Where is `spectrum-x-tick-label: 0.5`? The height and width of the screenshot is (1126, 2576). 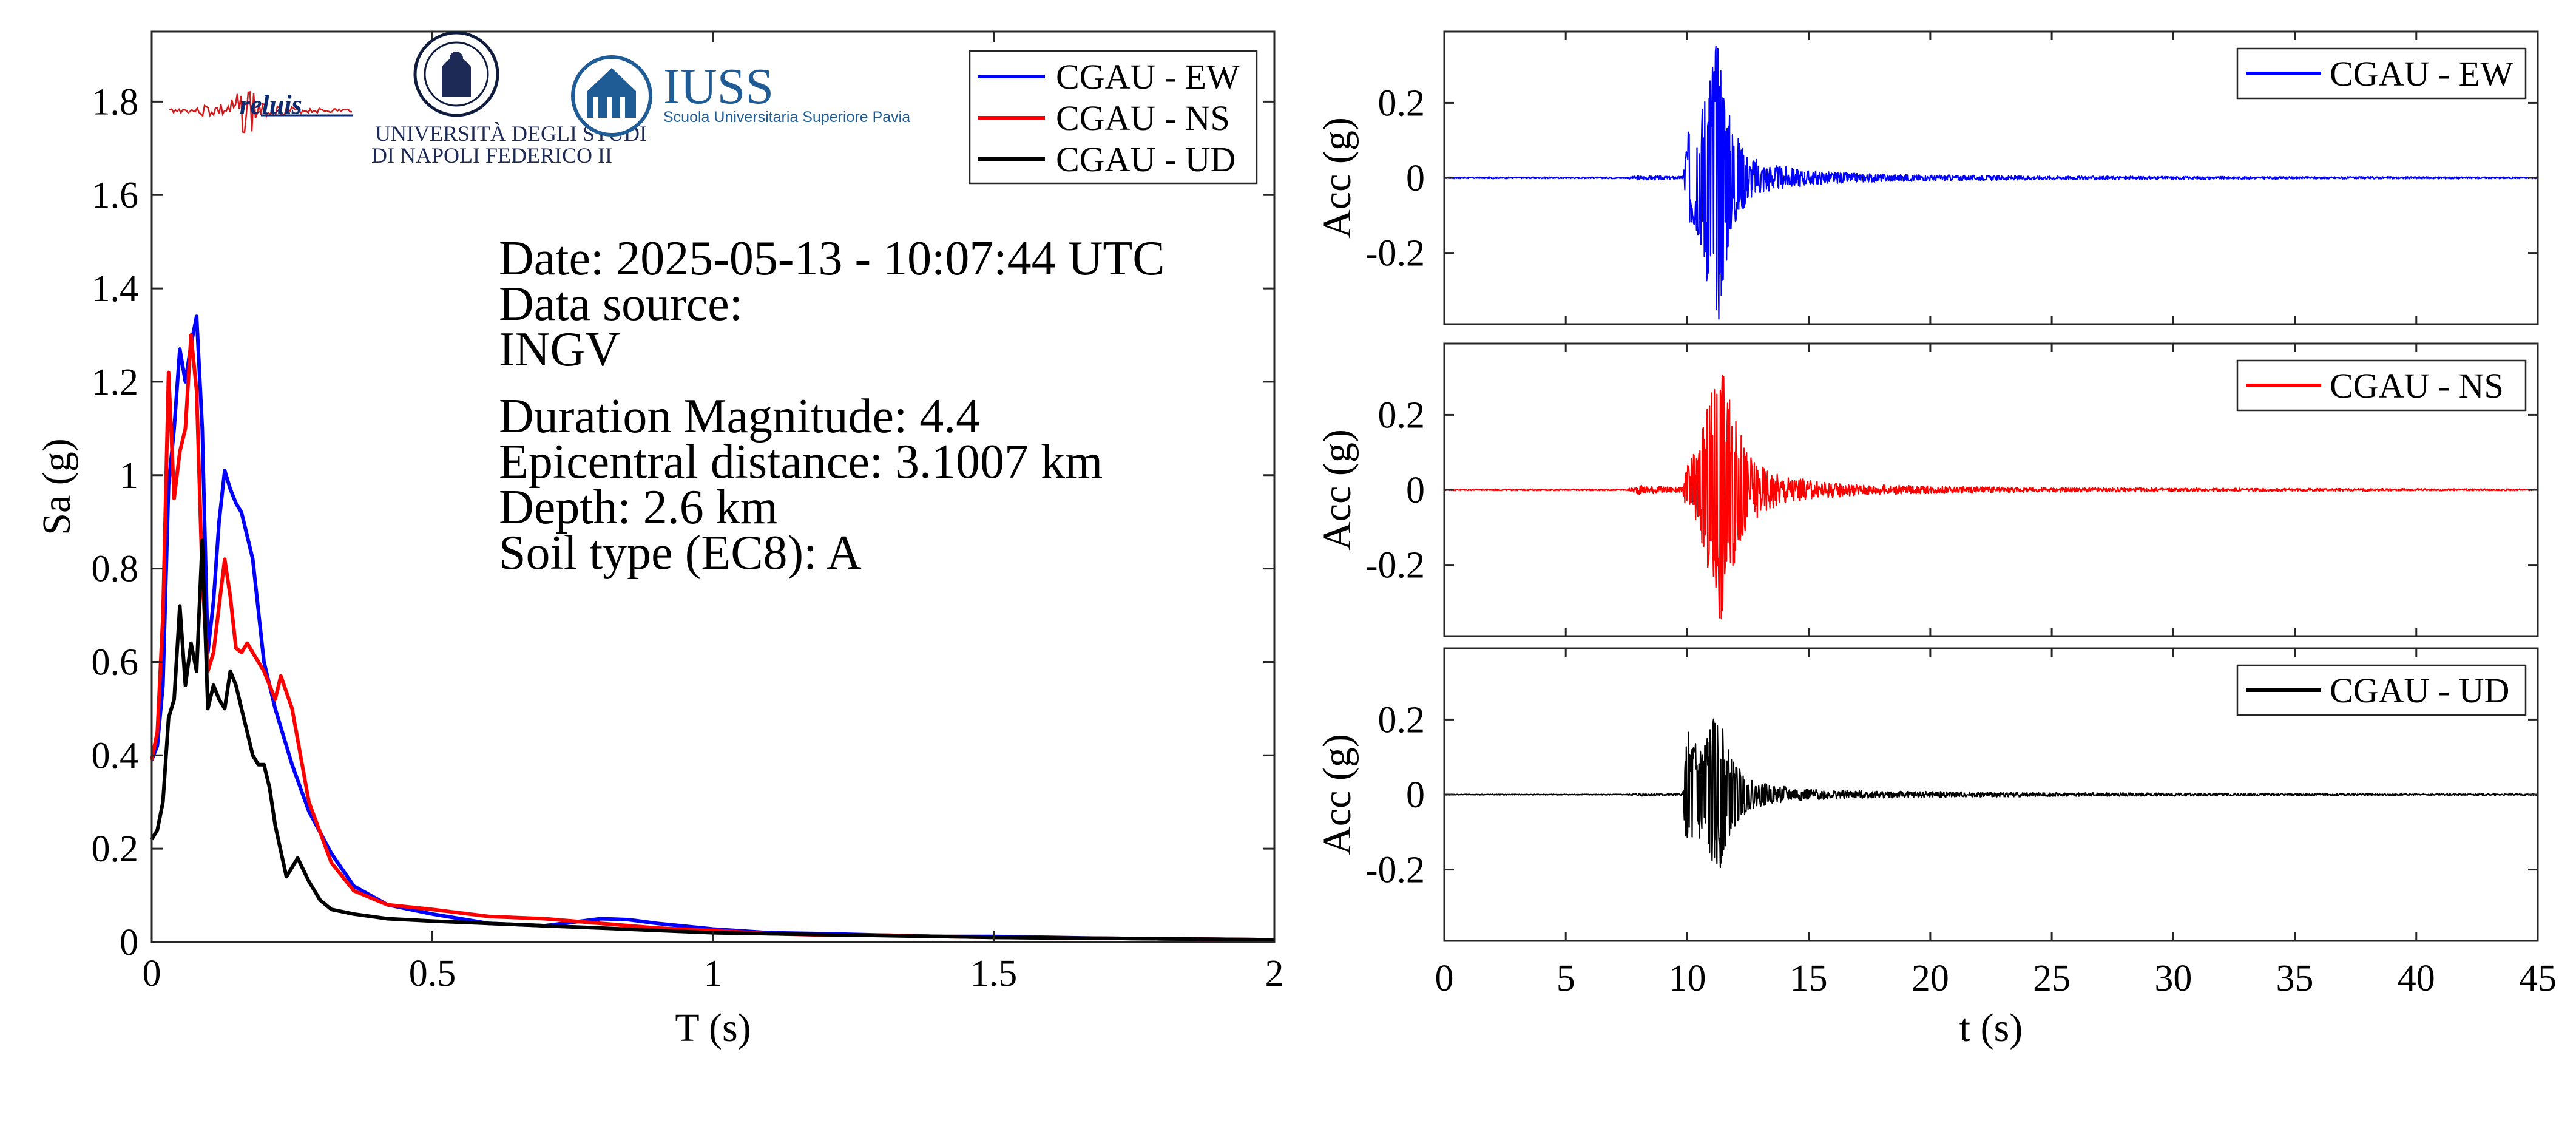 spectrum-x-tick-label: 0.5 is located at coordinates (432, 973).